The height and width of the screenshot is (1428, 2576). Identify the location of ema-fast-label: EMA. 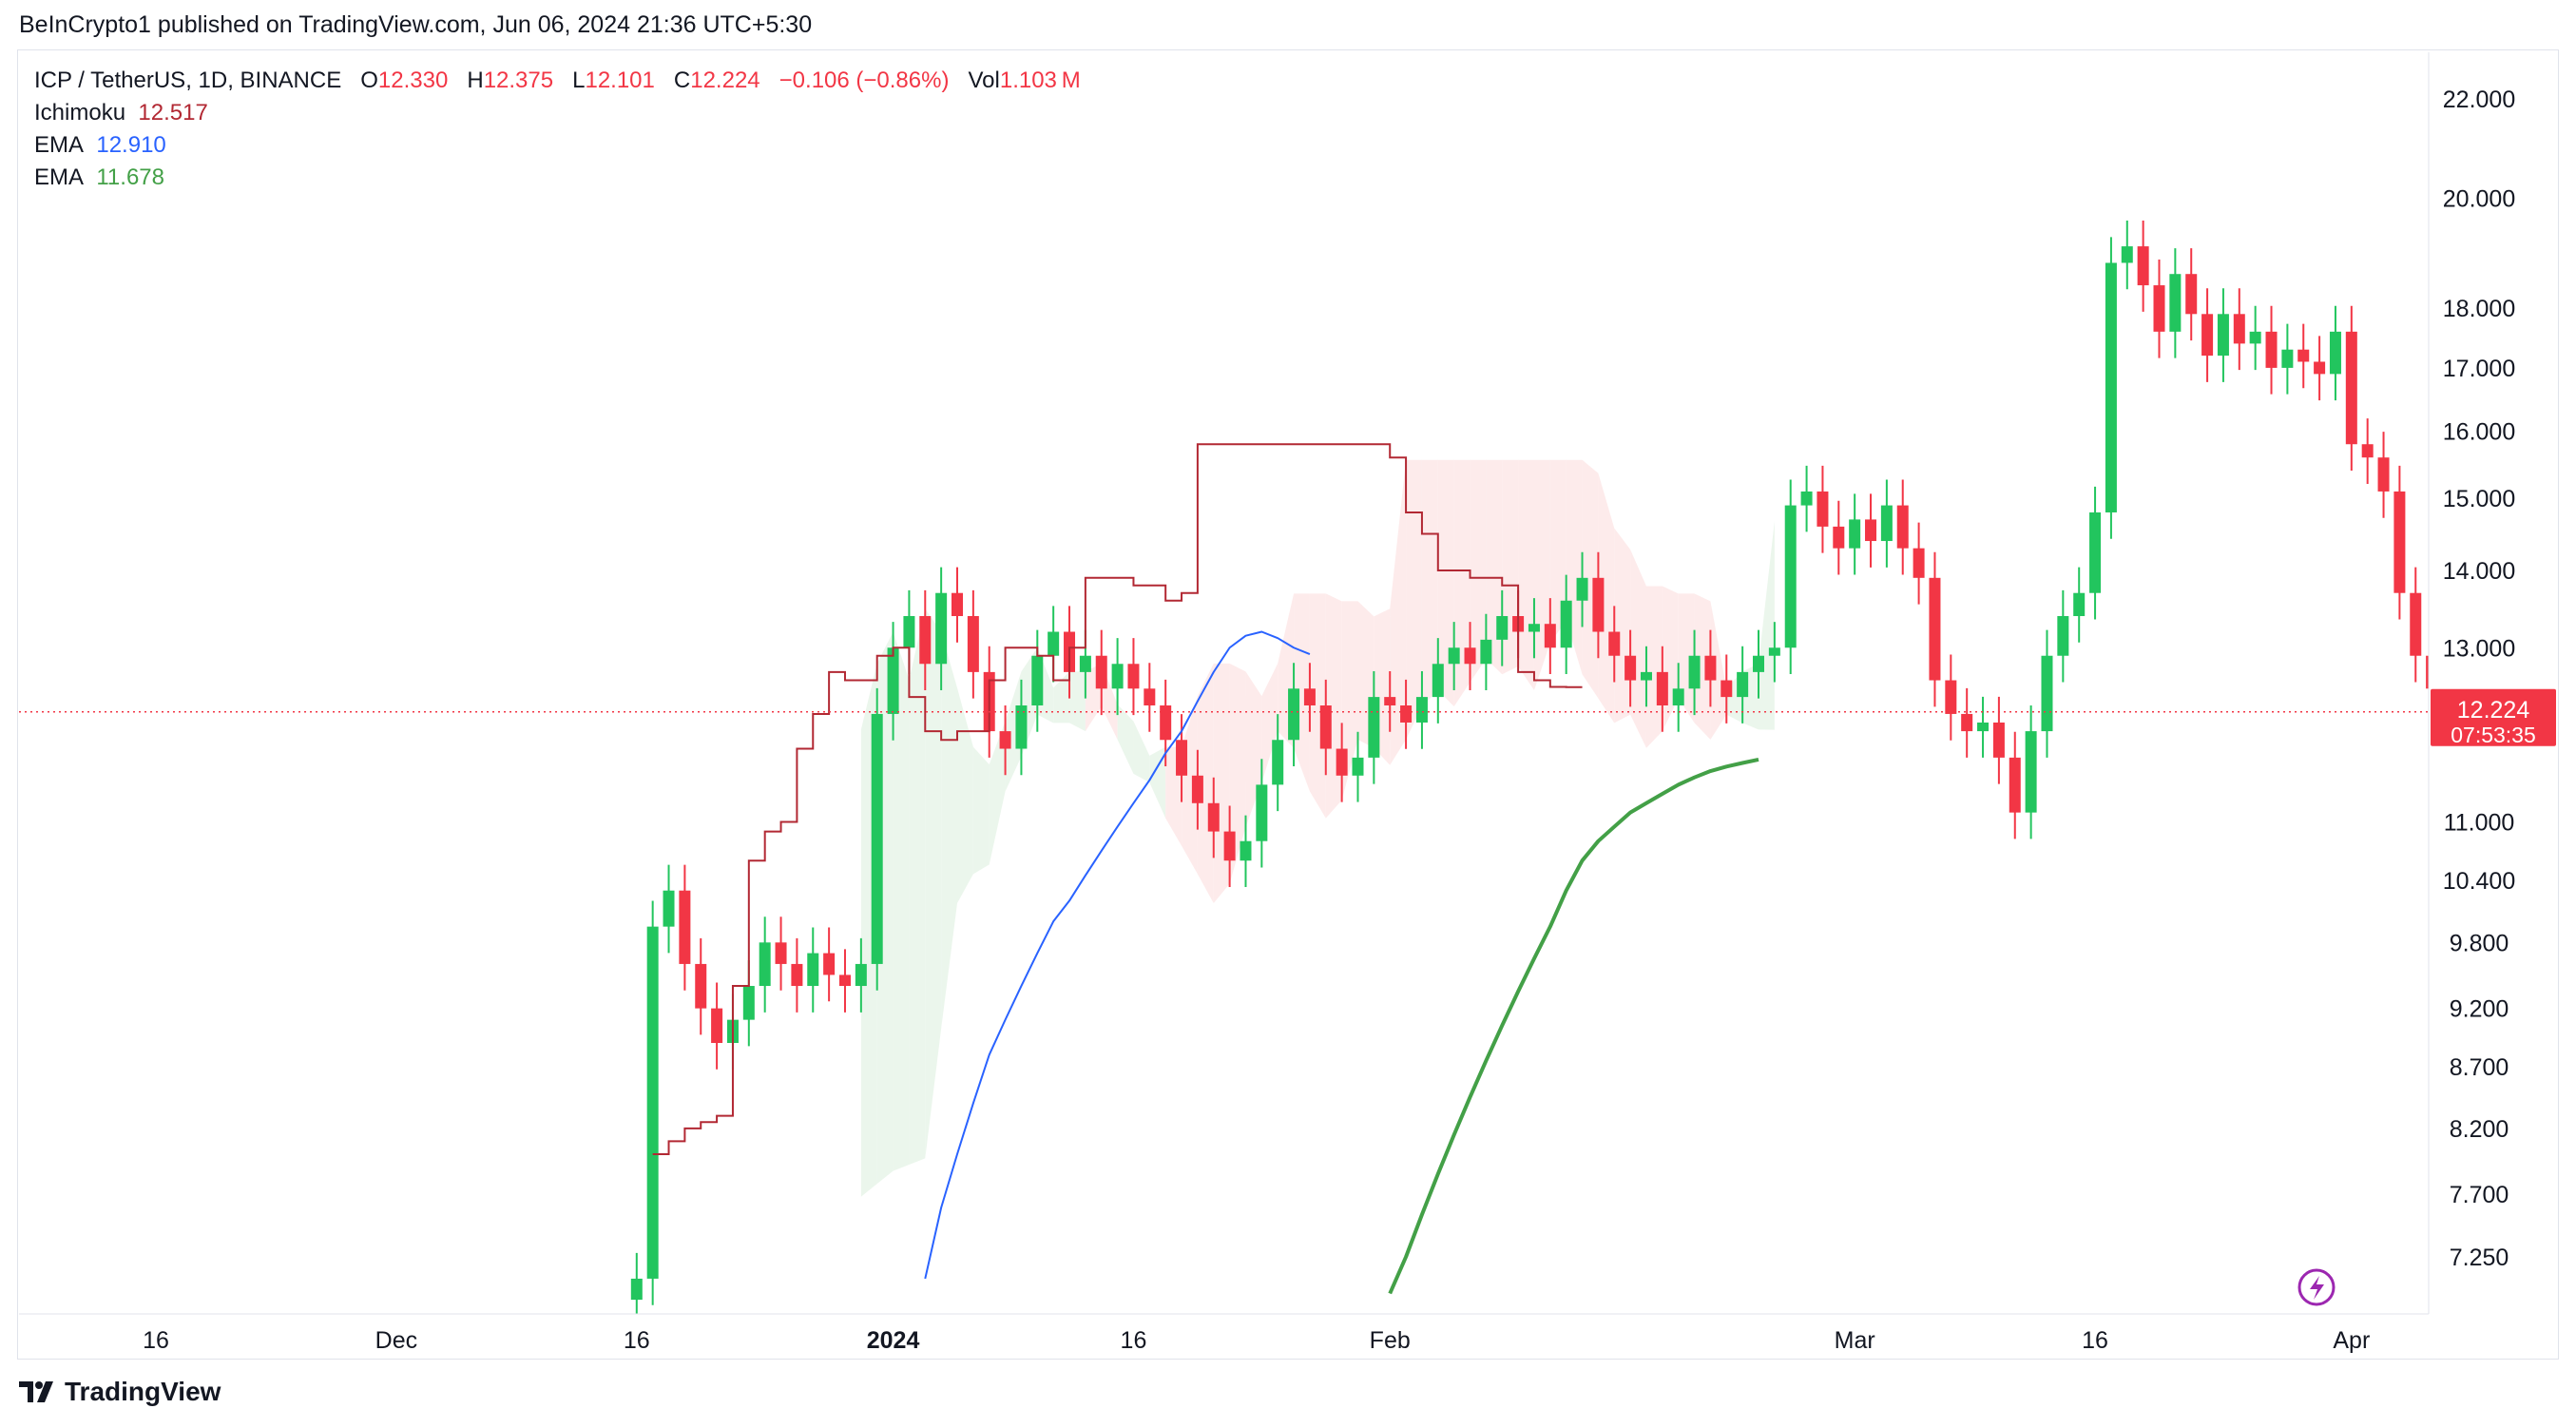
(60, 145).